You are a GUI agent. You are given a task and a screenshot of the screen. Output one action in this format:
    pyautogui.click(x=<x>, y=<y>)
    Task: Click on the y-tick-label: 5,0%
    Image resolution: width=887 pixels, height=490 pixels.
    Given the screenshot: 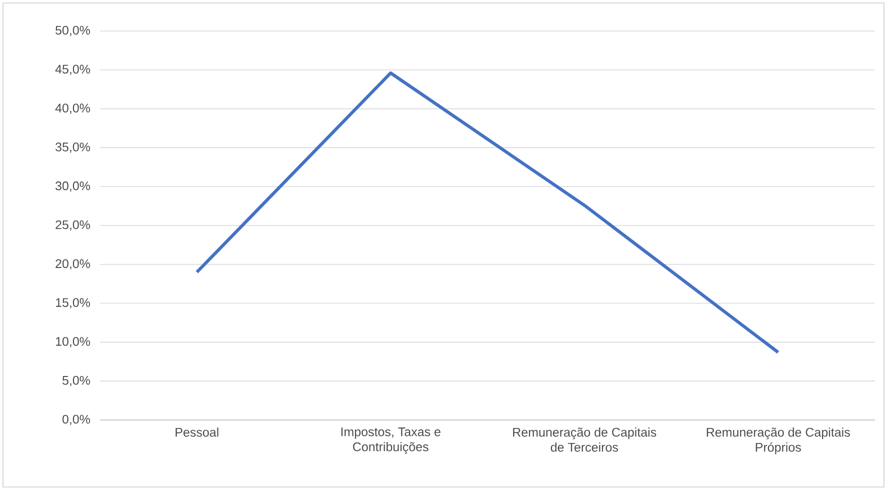 What is the action you would take?
    pyautogui.click(x=76, y=381)
    